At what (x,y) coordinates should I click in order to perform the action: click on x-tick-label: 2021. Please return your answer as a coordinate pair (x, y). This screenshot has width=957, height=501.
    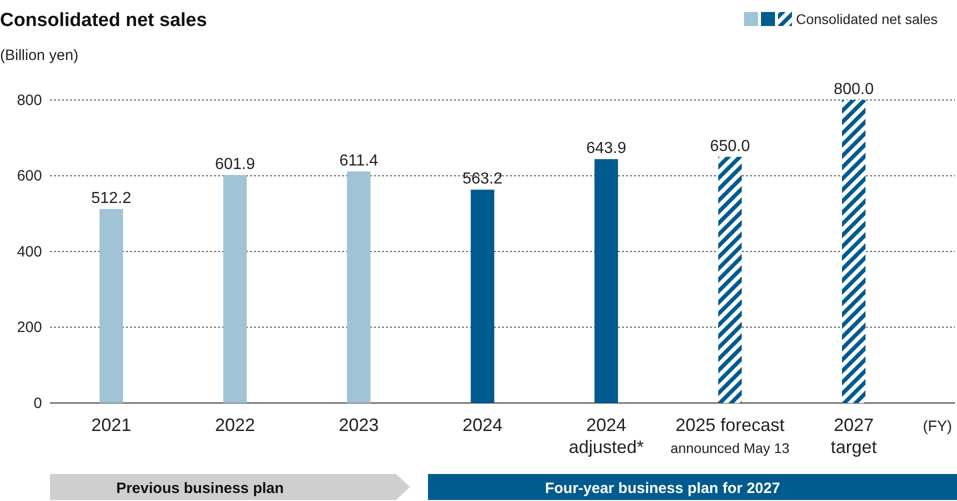
    Looking at the image, I should click on (111, 425).